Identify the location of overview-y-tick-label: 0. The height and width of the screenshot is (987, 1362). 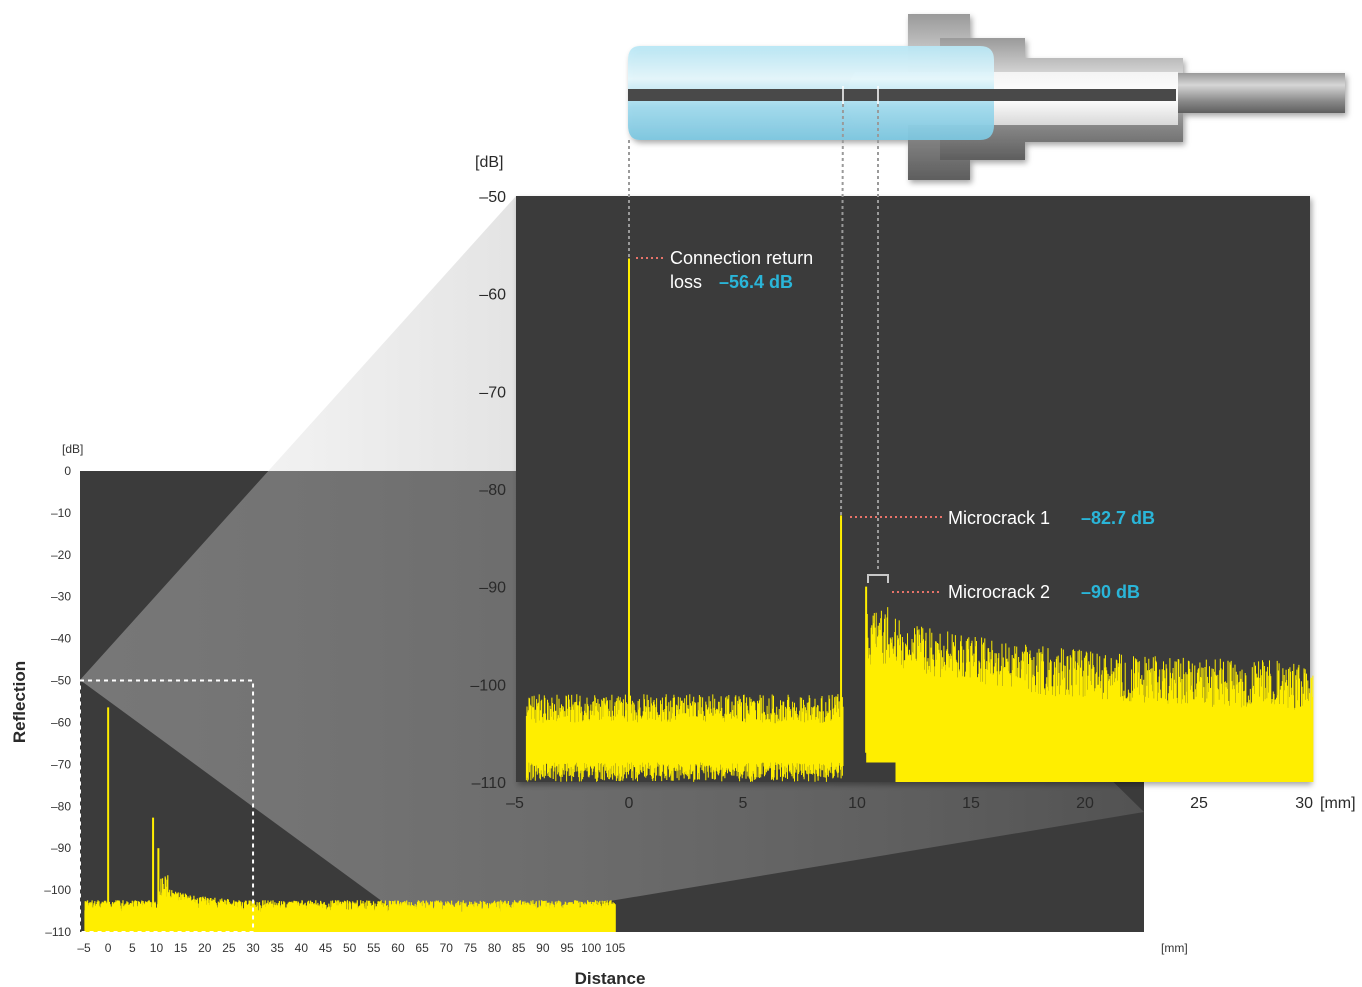
(67, 471).